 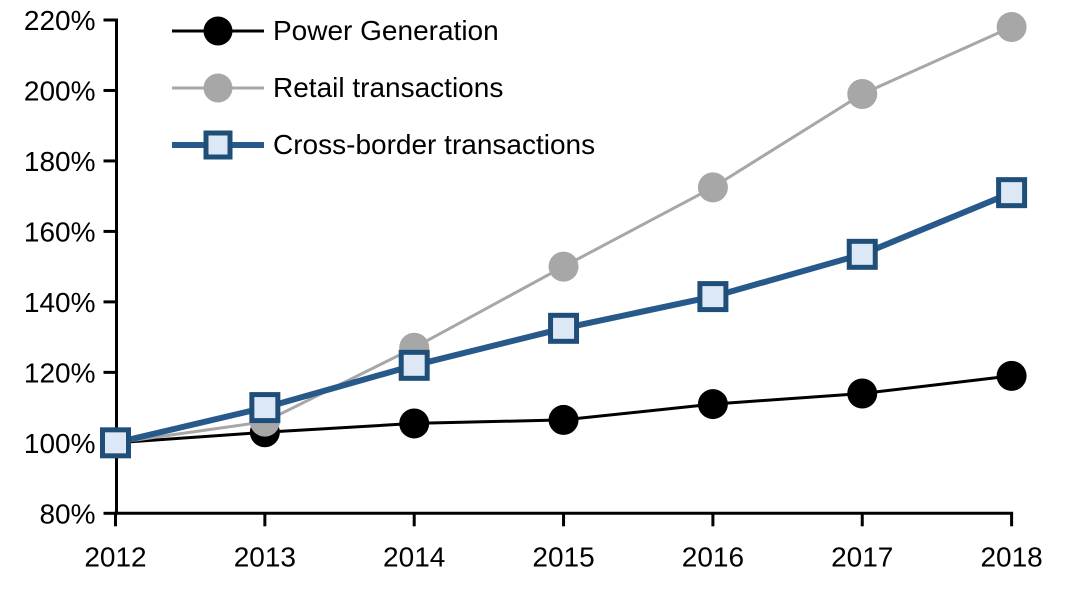 What do you see at coordinates (564, 328) in the screenshot?
I see `data-point-cross-border-transactions-2015` at bounding box center [564, 328].